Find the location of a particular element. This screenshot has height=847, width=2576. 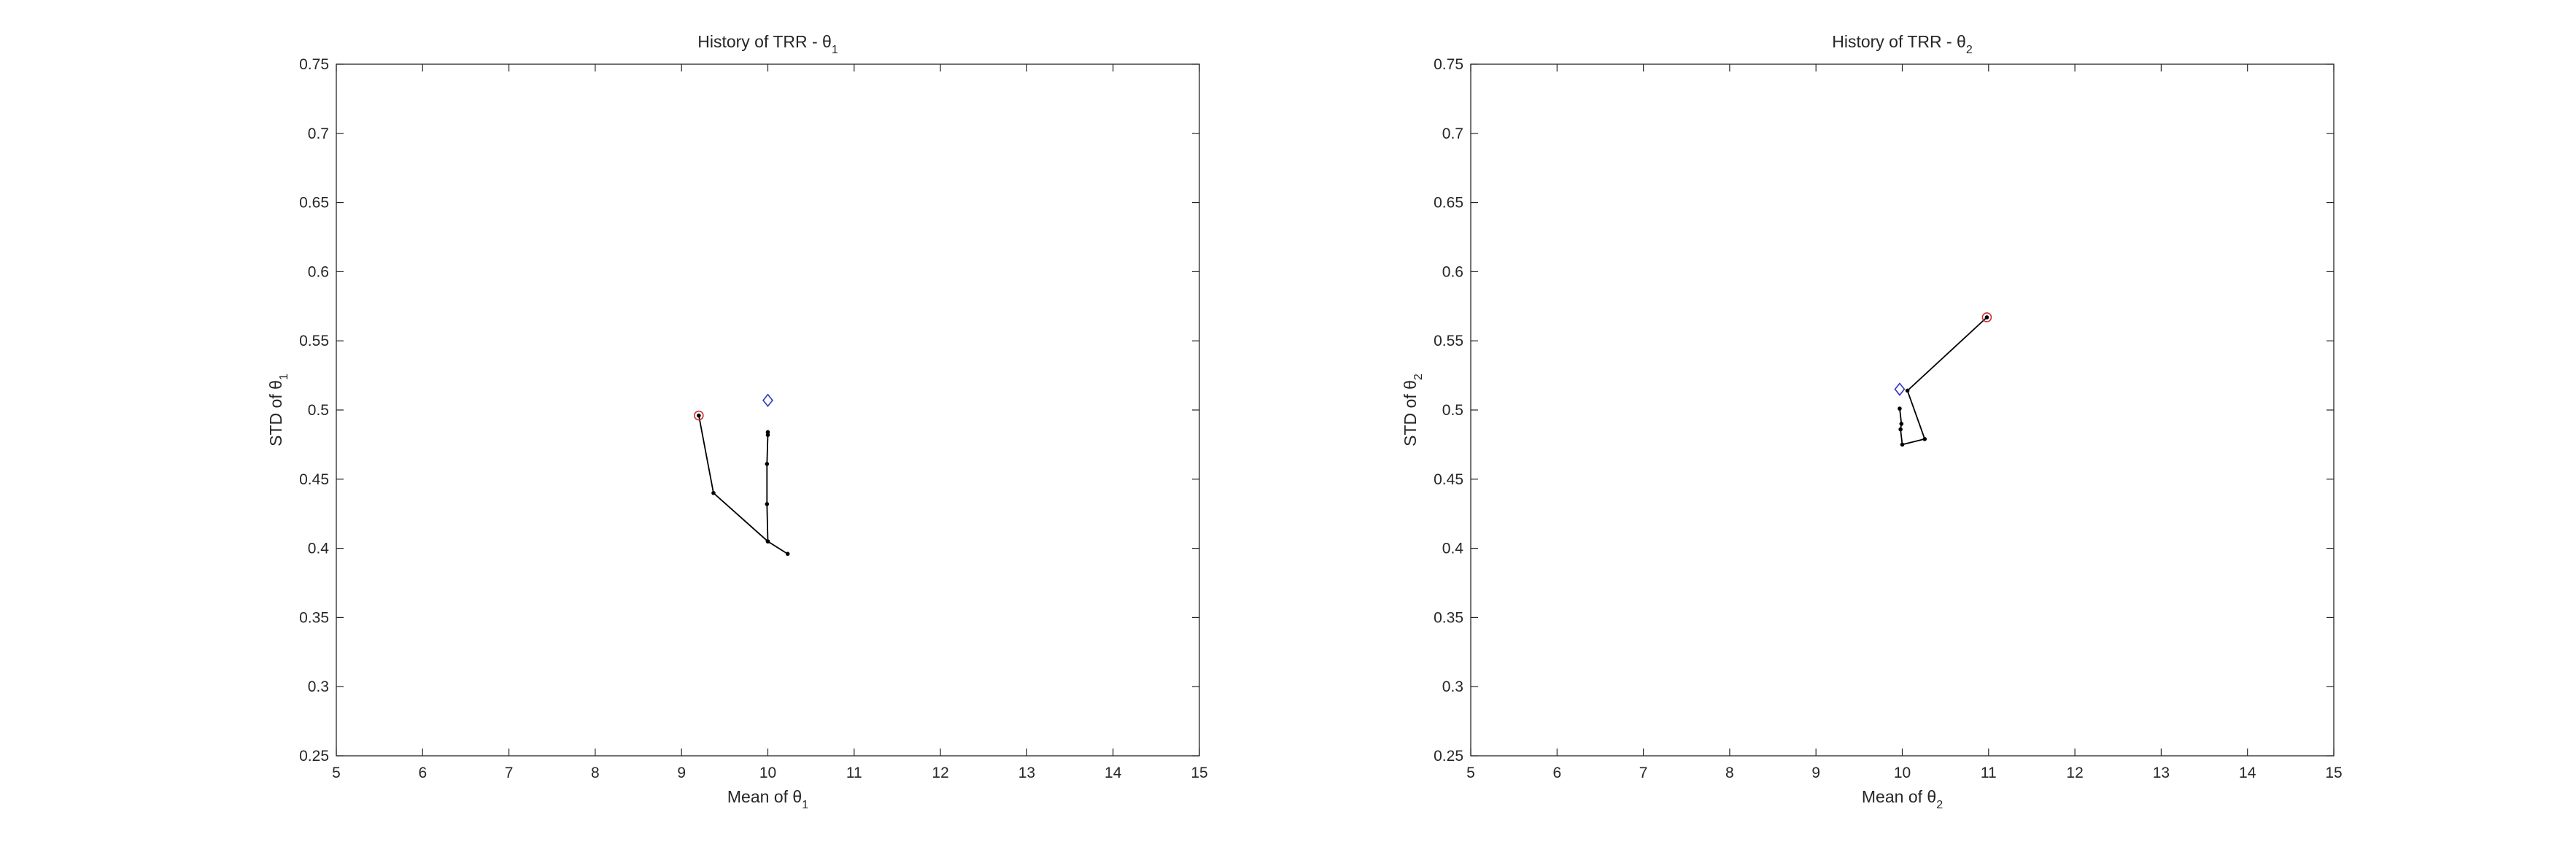

y-axis-label: STD of θ1 is located at coordinates (278, 410).